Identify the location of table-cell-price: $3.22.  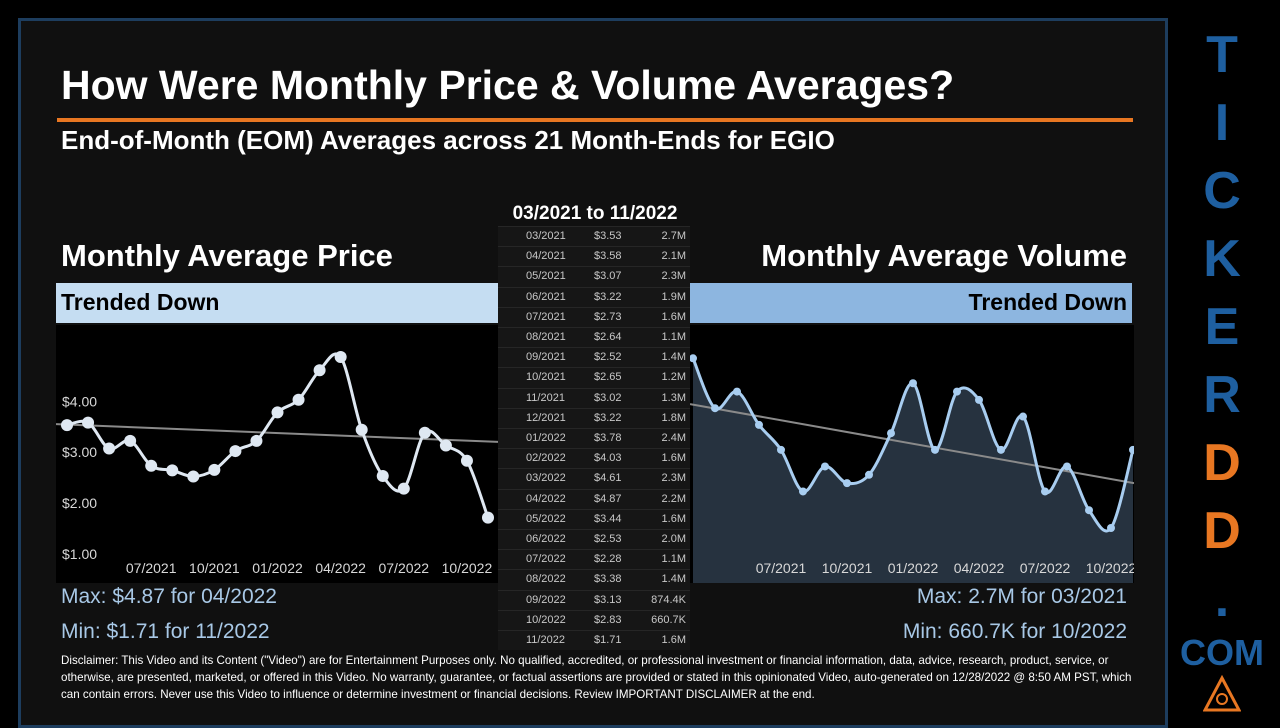
(608, 417).